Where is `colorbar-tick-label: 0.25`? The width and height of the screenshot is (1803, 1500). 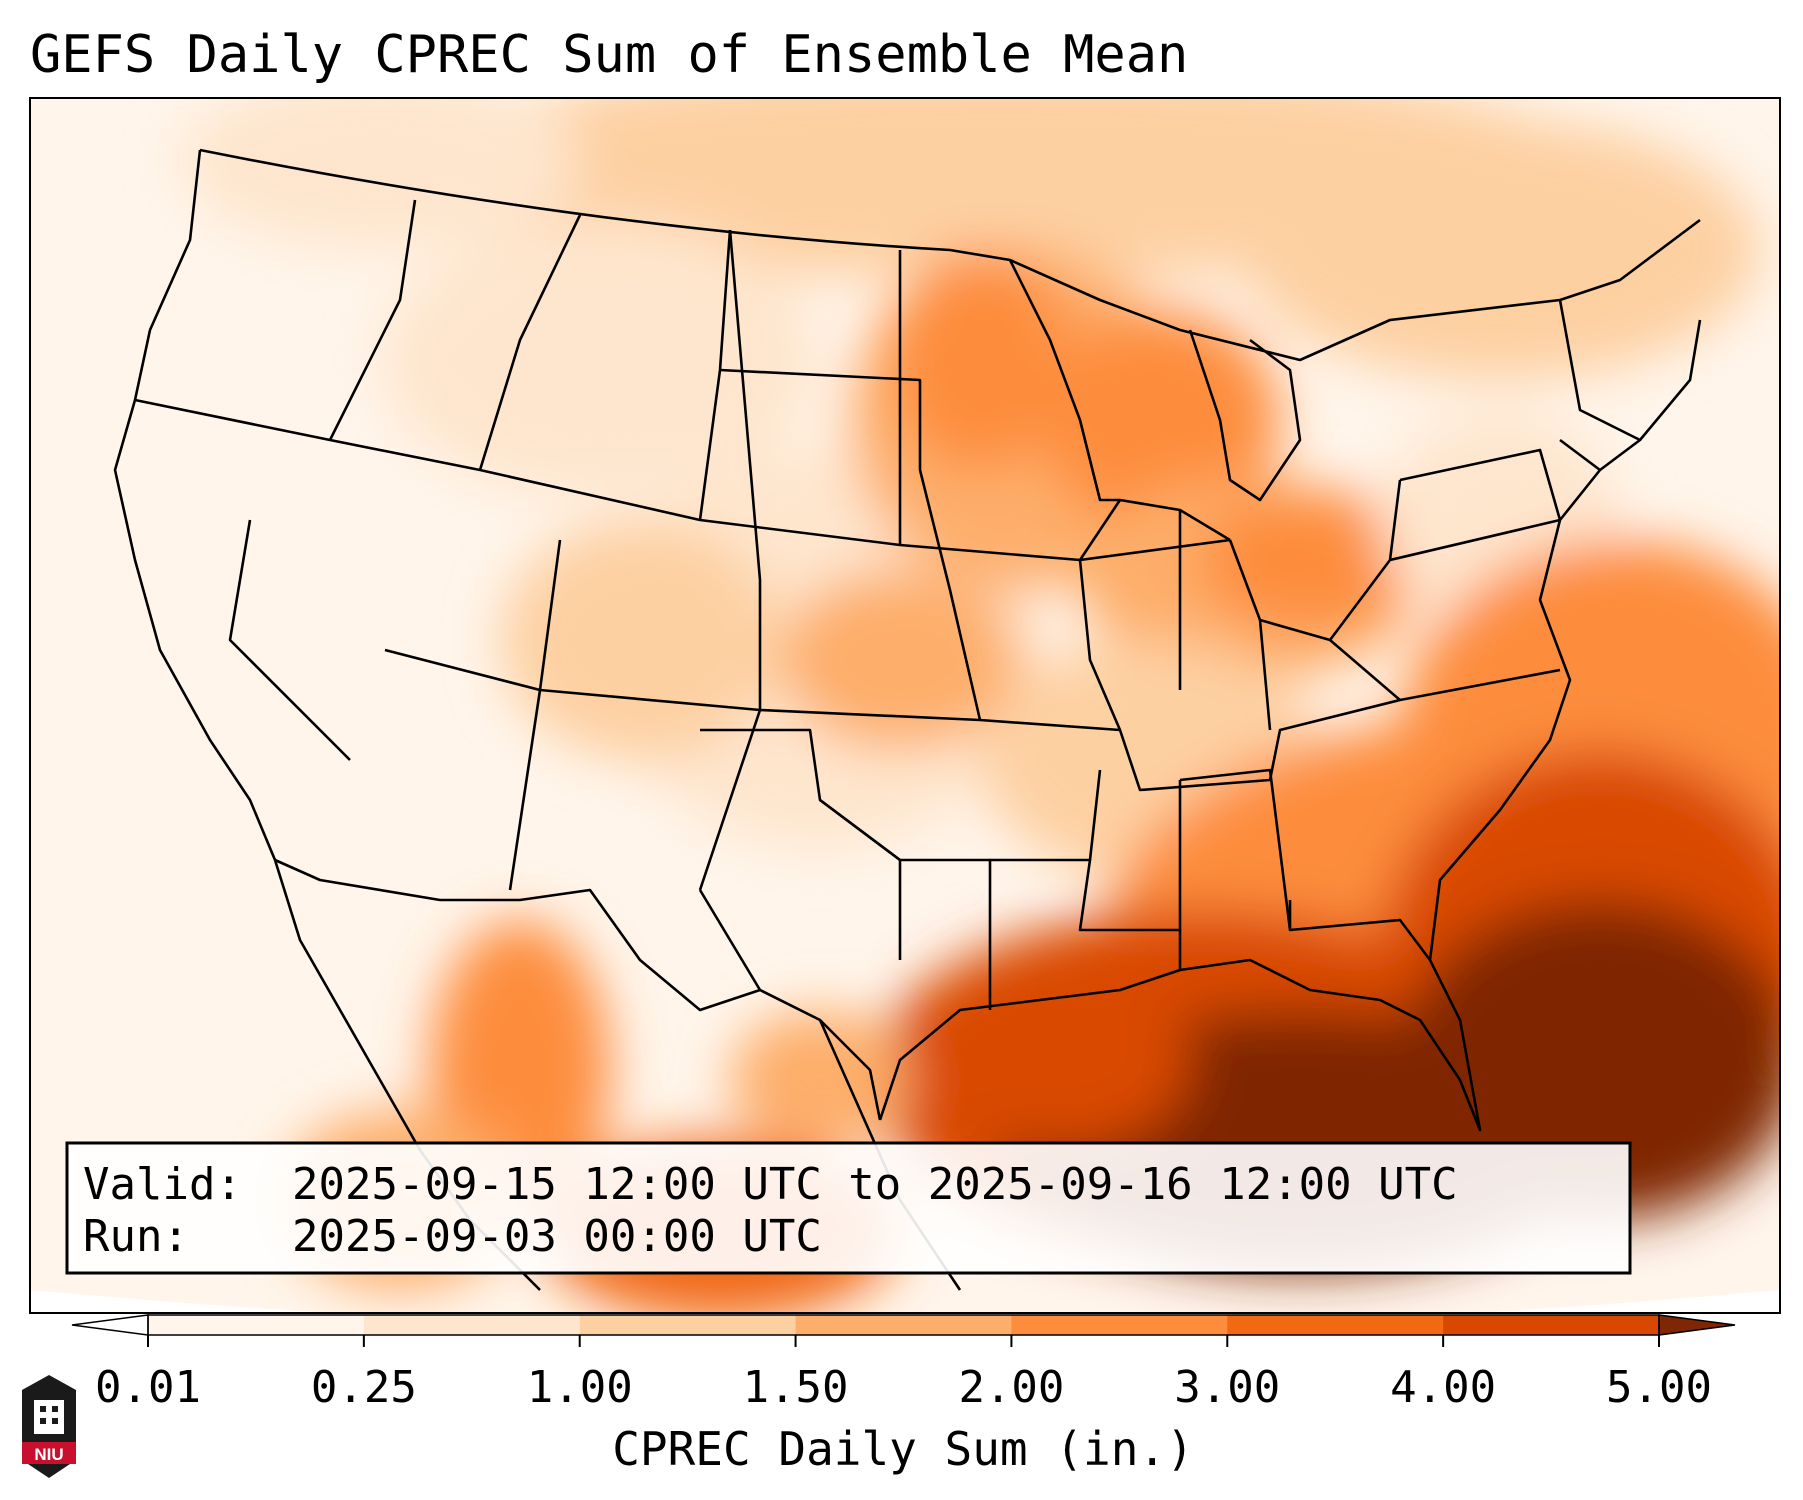 colorbar-tick-label: 0.25 is located at coordinates (364, 1387).